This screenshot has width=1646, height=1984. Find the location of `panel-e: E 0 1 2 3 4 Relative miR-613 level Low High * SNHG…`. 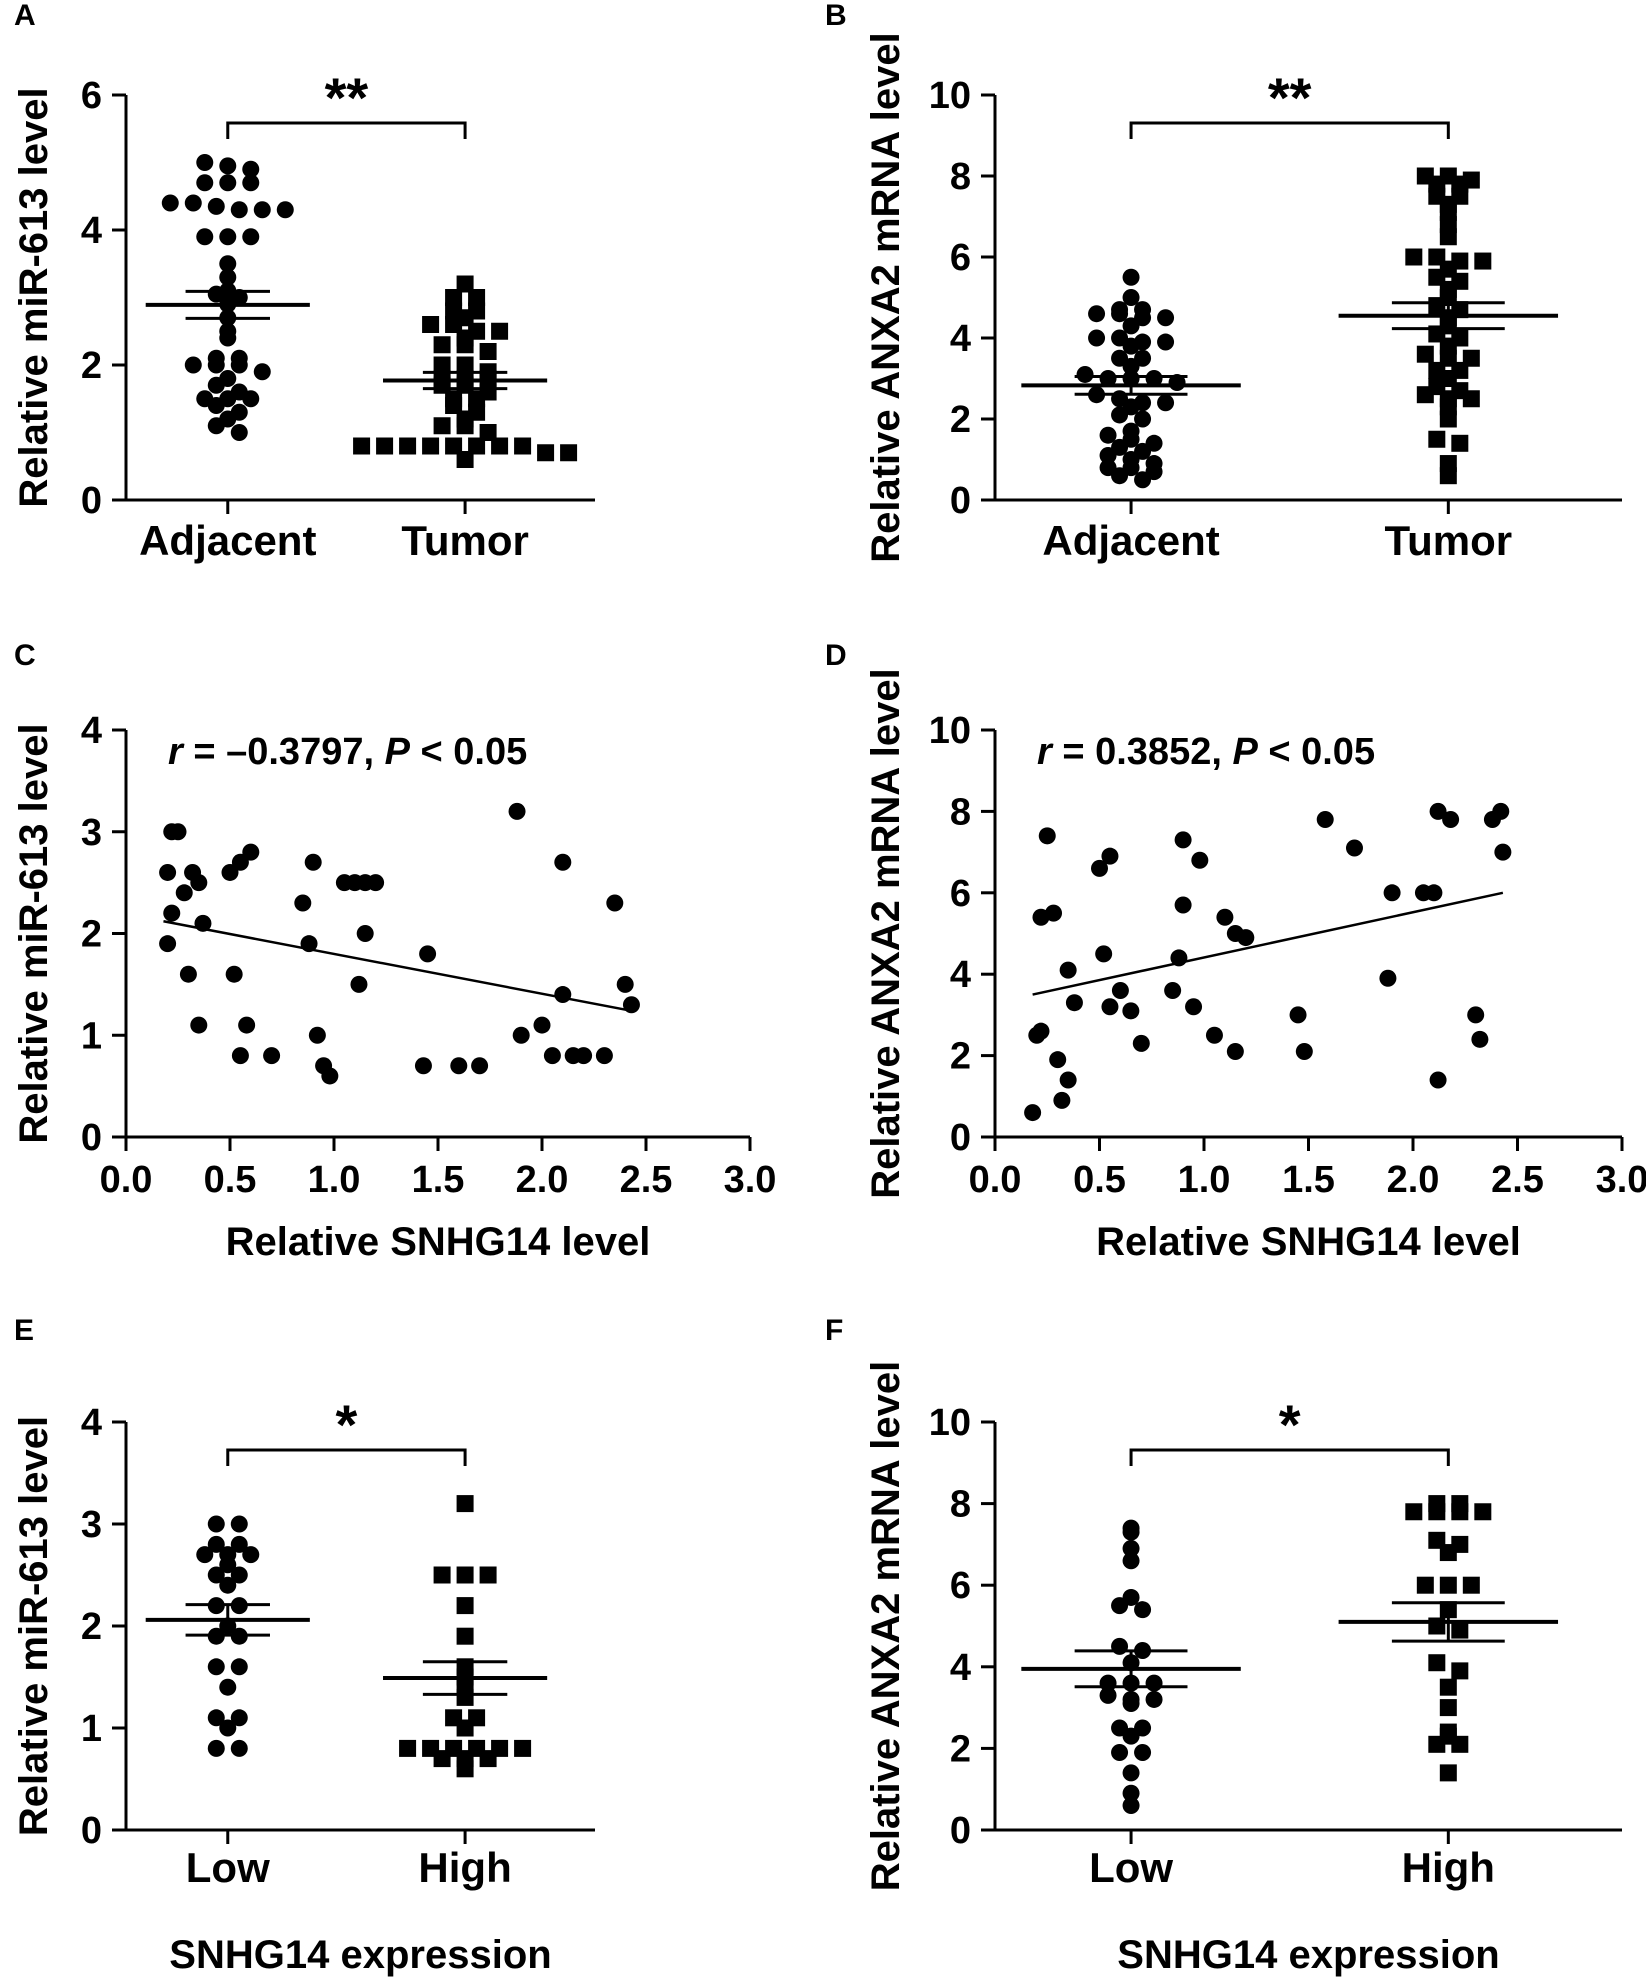

panel-e: E 0 1 2 3 4 Relative miR-613 level Low High * SNHG… is located at coordinates (303, 1645).